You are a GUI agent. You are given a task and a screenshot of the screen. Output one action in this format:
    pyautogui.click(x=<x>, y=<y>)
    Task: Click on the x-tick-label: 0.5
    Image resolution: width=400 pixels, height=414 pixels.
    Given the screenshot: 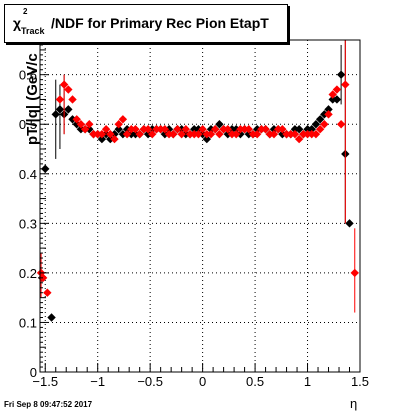 What is the action you would take?
    pyautogui.click(x=255, y=381)
    